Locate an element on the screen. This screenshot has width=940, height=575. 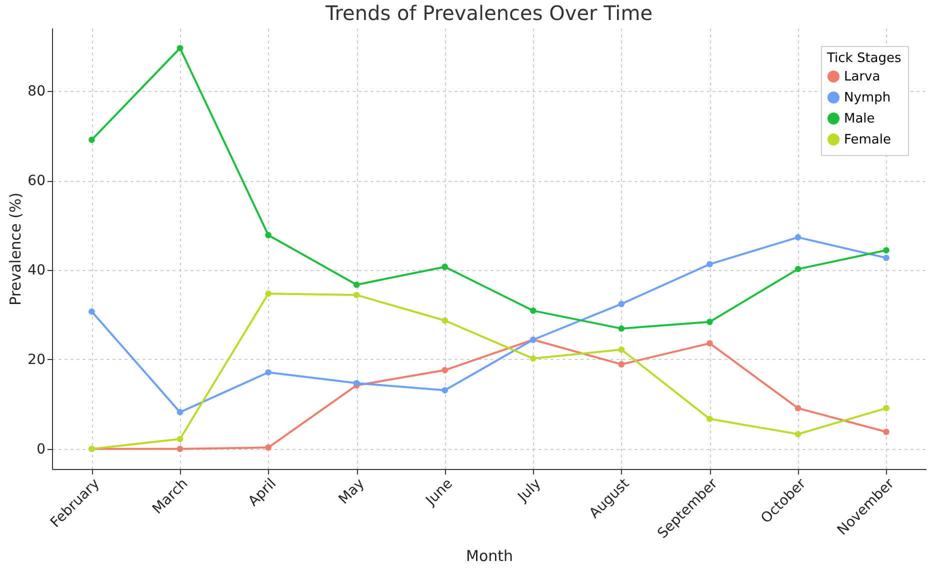
y-axis-title: Prevalence (%) is located at coordinates (15, 249).